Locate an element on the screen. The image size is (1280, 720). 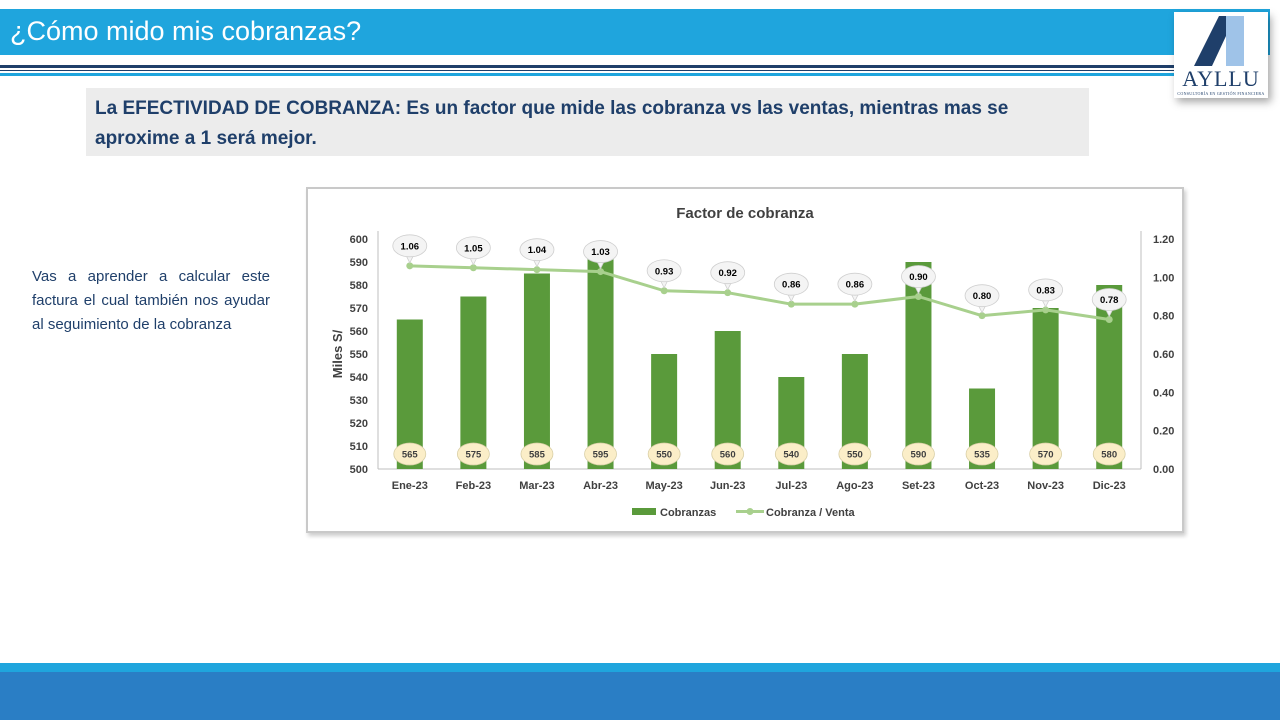
x-tick-label: Ene-23 is located at coordinates (410, 486).